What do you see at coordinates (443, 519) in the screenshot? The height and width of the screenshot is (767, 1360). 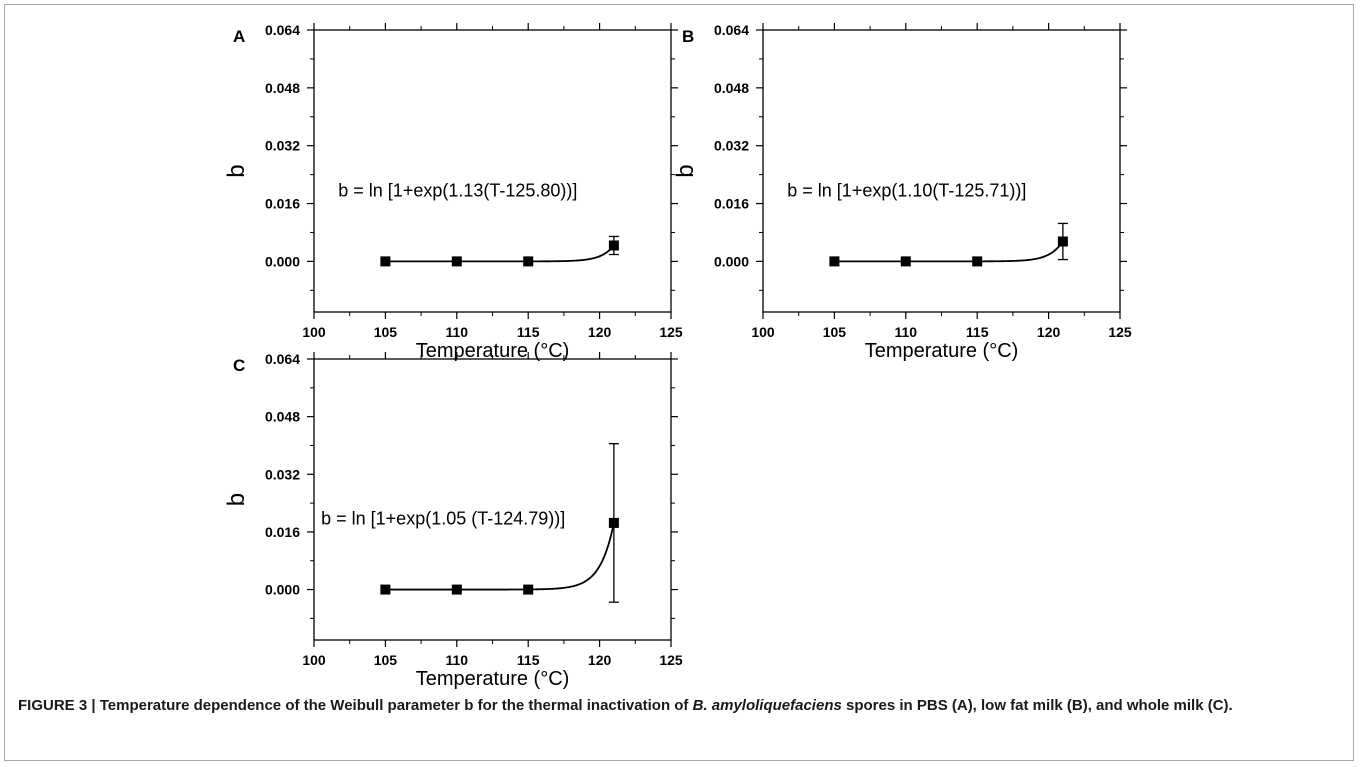 I see `fit-equation: b = ln [1+exp(1.05 (T-124.79))]` at bounding box center [443, 519].